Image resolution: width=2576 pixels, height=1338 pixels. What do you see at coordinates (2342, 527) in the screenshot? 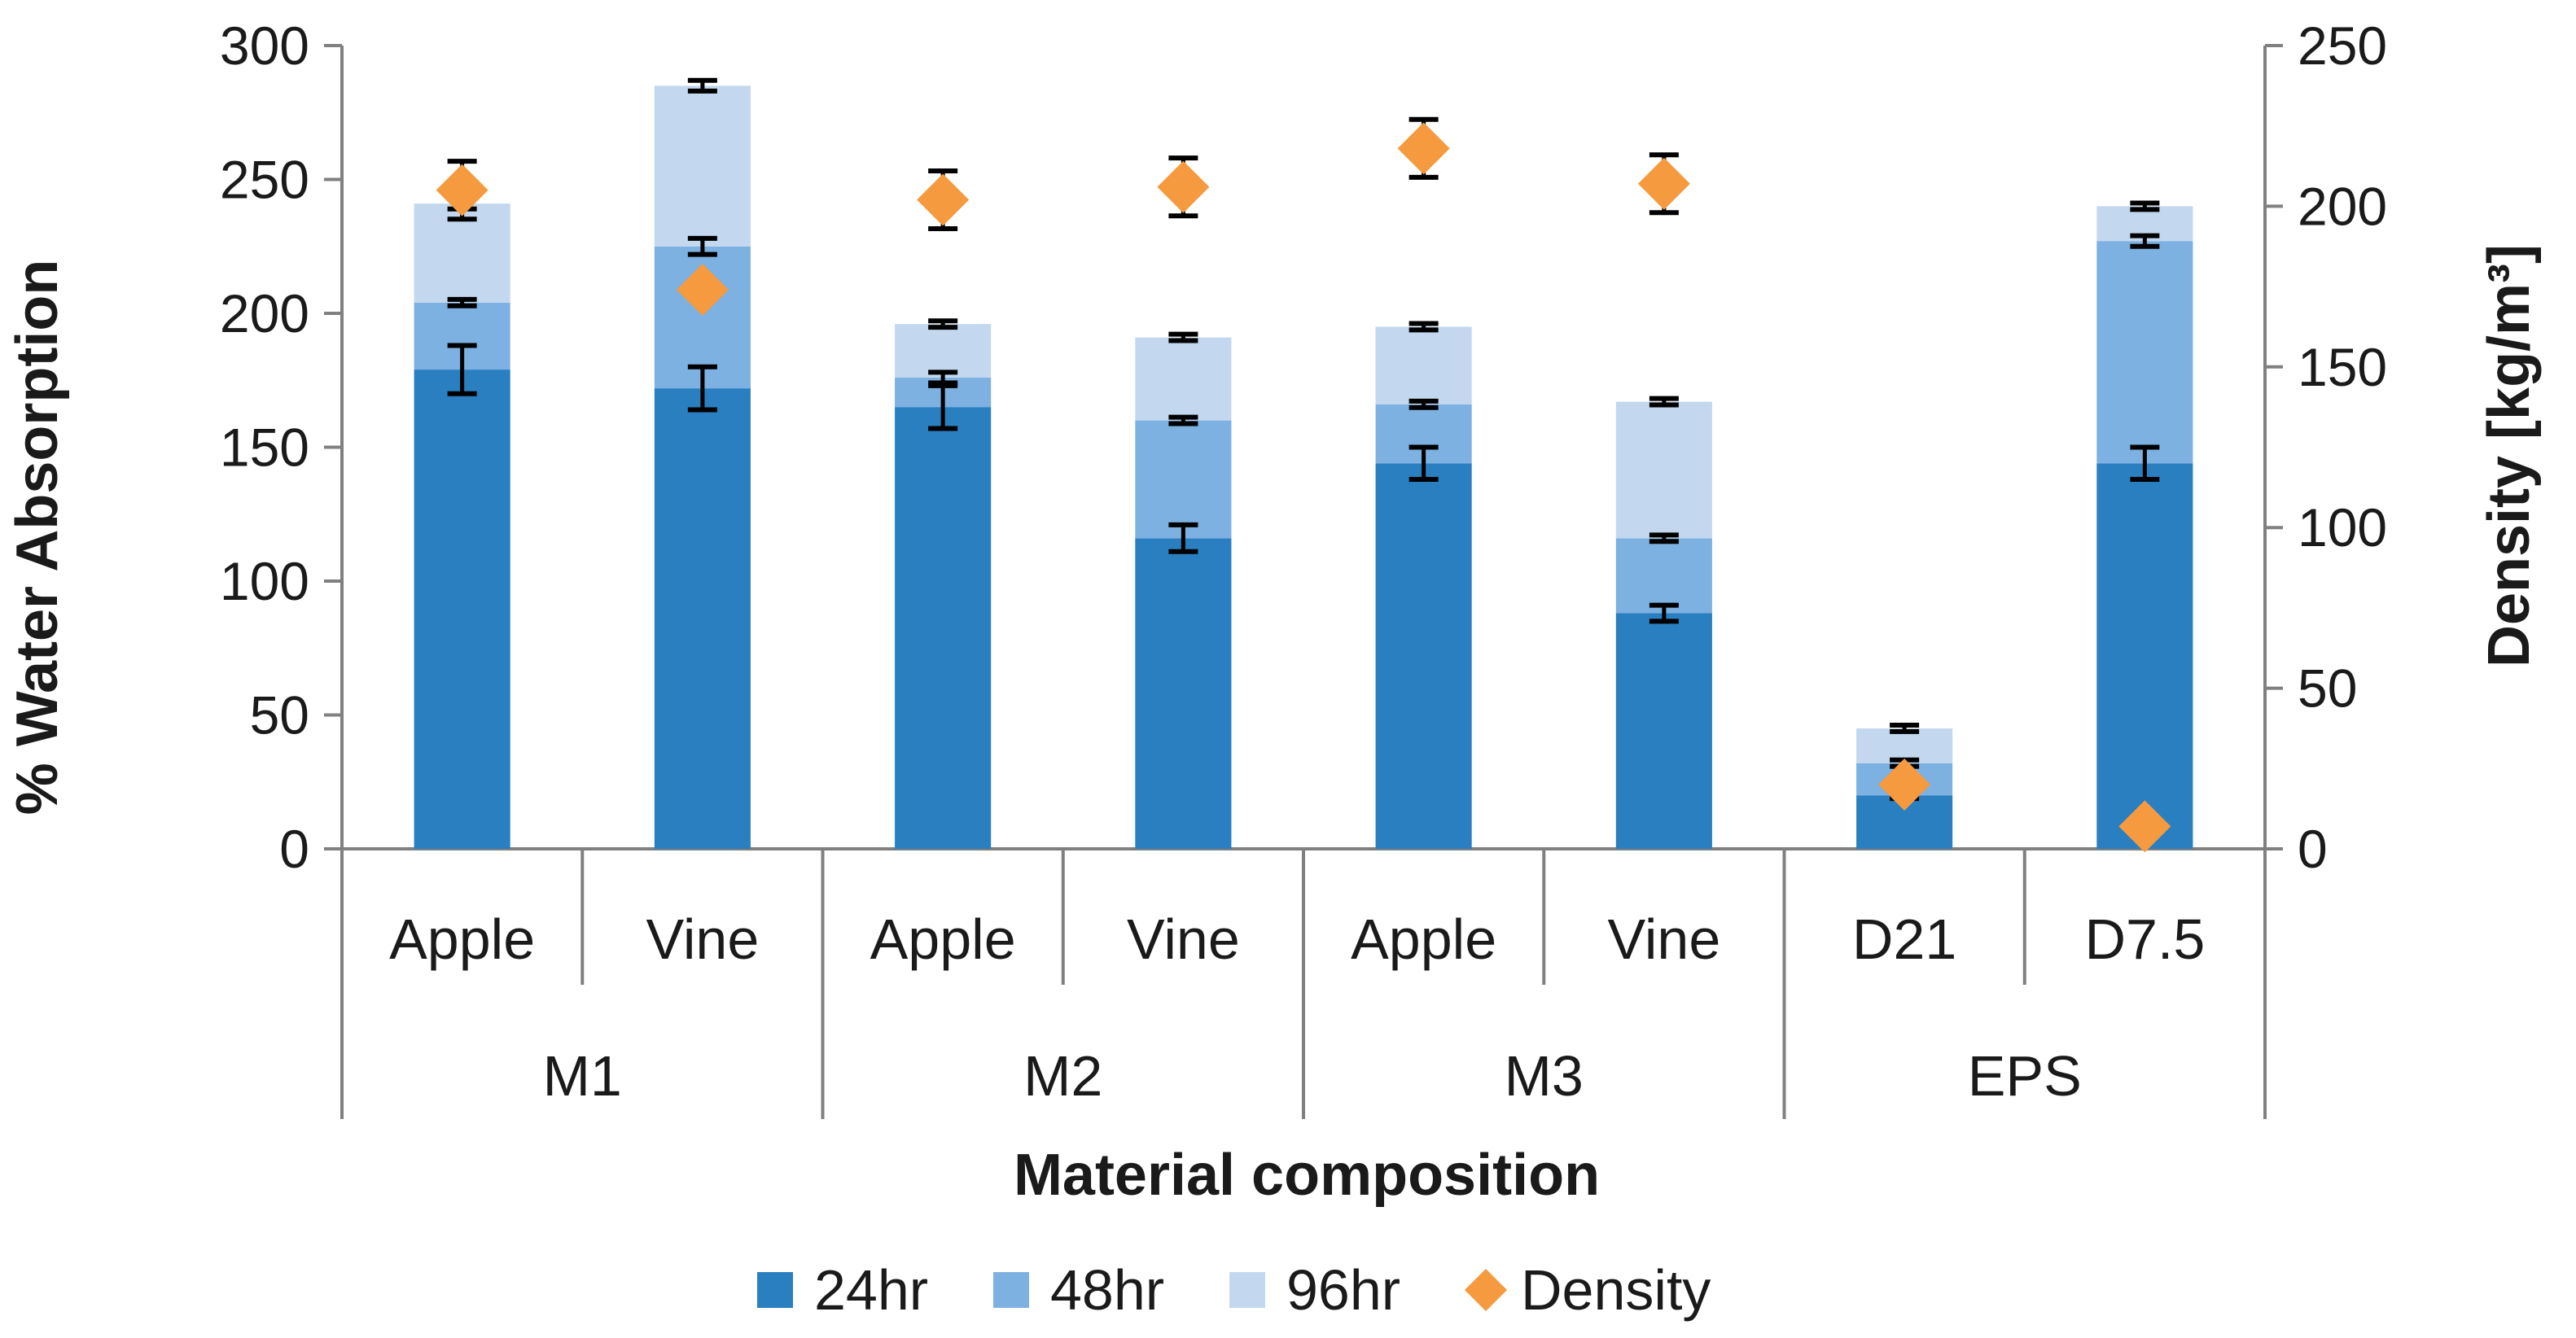
I see `y2-tick-label: 100` at bounding box center [2342, 527].